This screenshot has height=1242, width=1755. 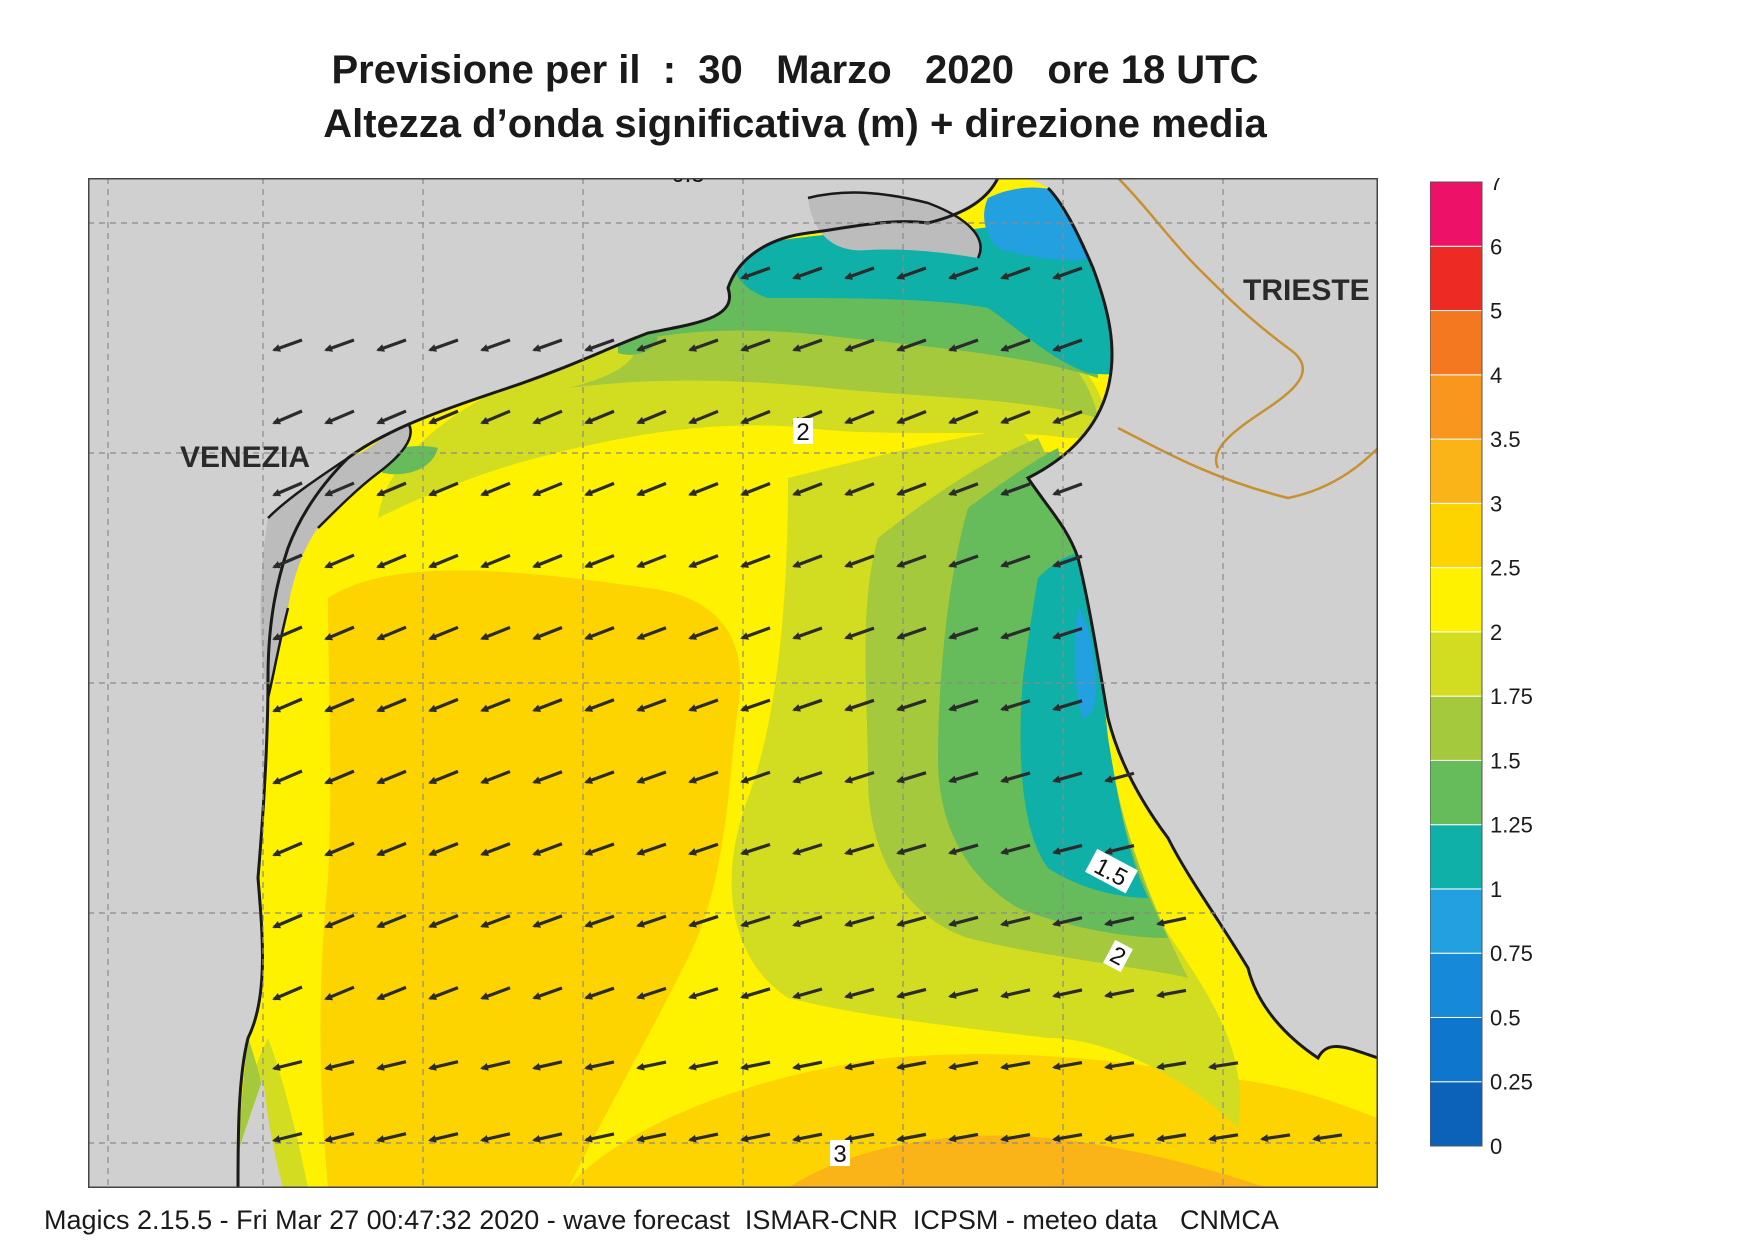 What do you see at coordinates (530, 879) in the screenshot?
I see `contour-zone-orange-west` at bounding box center [530, 879].